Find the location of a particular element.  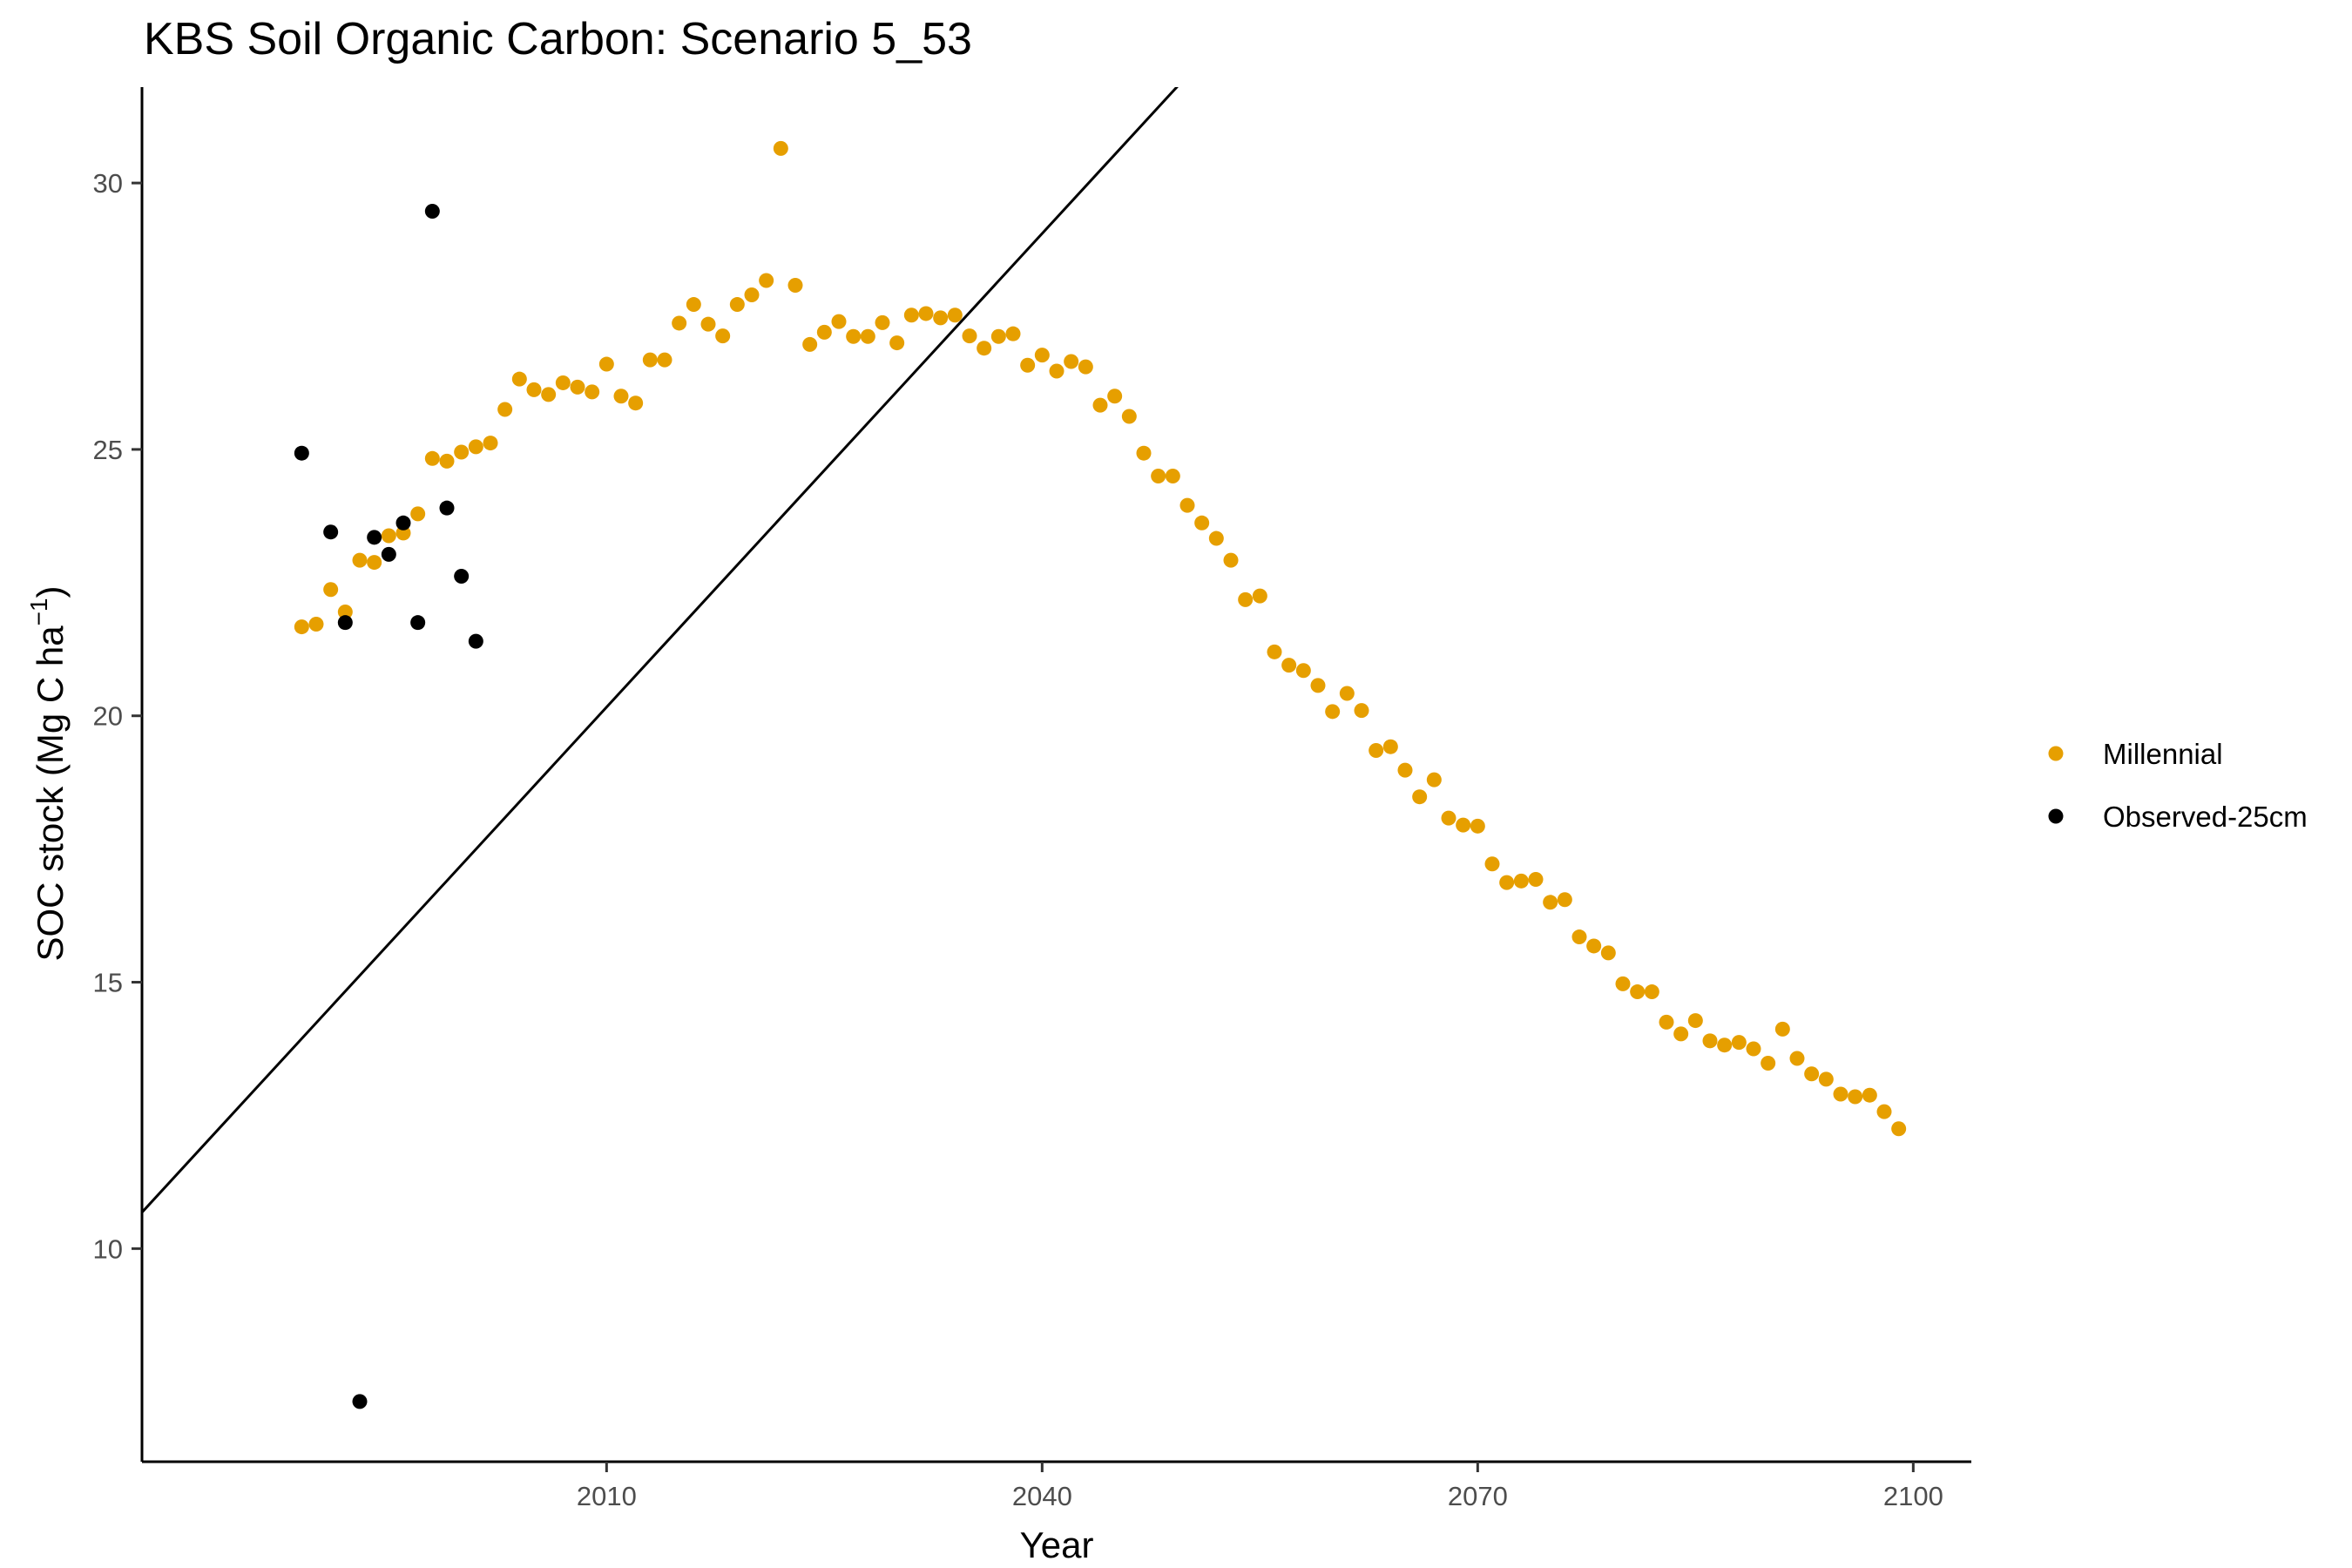

x-axis-ticks: 2010 2040 2070 2100 is located at coordinates (1260, 1487).